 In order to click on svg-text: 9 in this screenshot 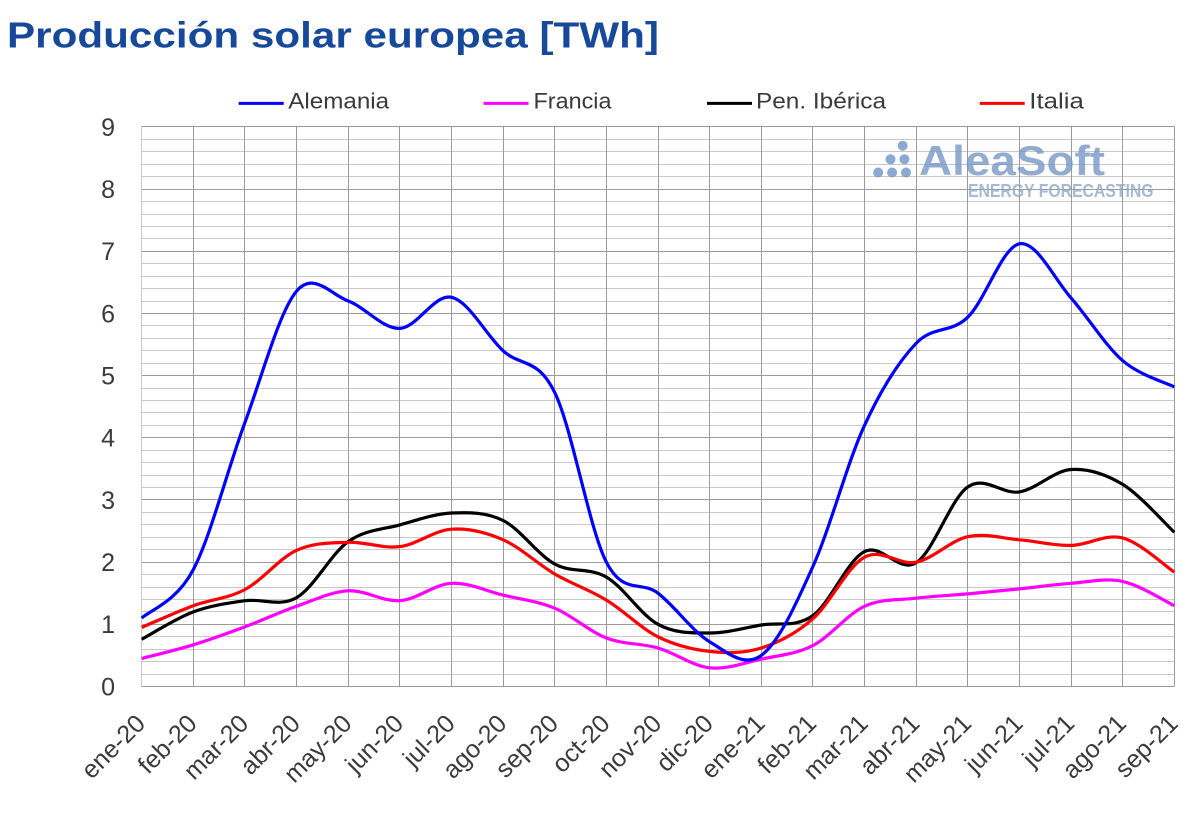, I will do `click(108, 128)`.